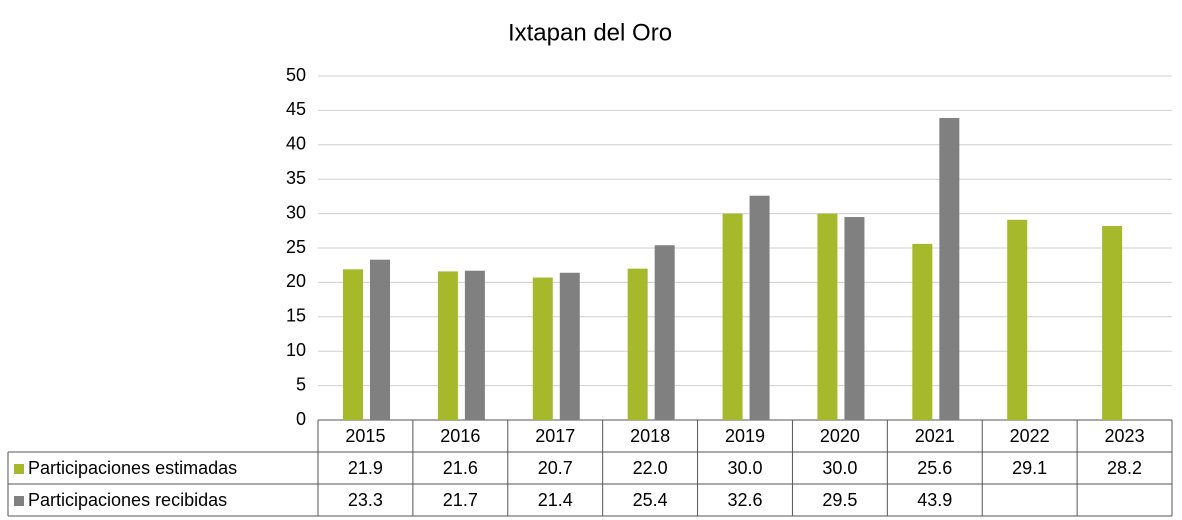  Describe the element at coordinates (650, 436) in the screenshot. I see `x-tick-label: 2018` at that location.